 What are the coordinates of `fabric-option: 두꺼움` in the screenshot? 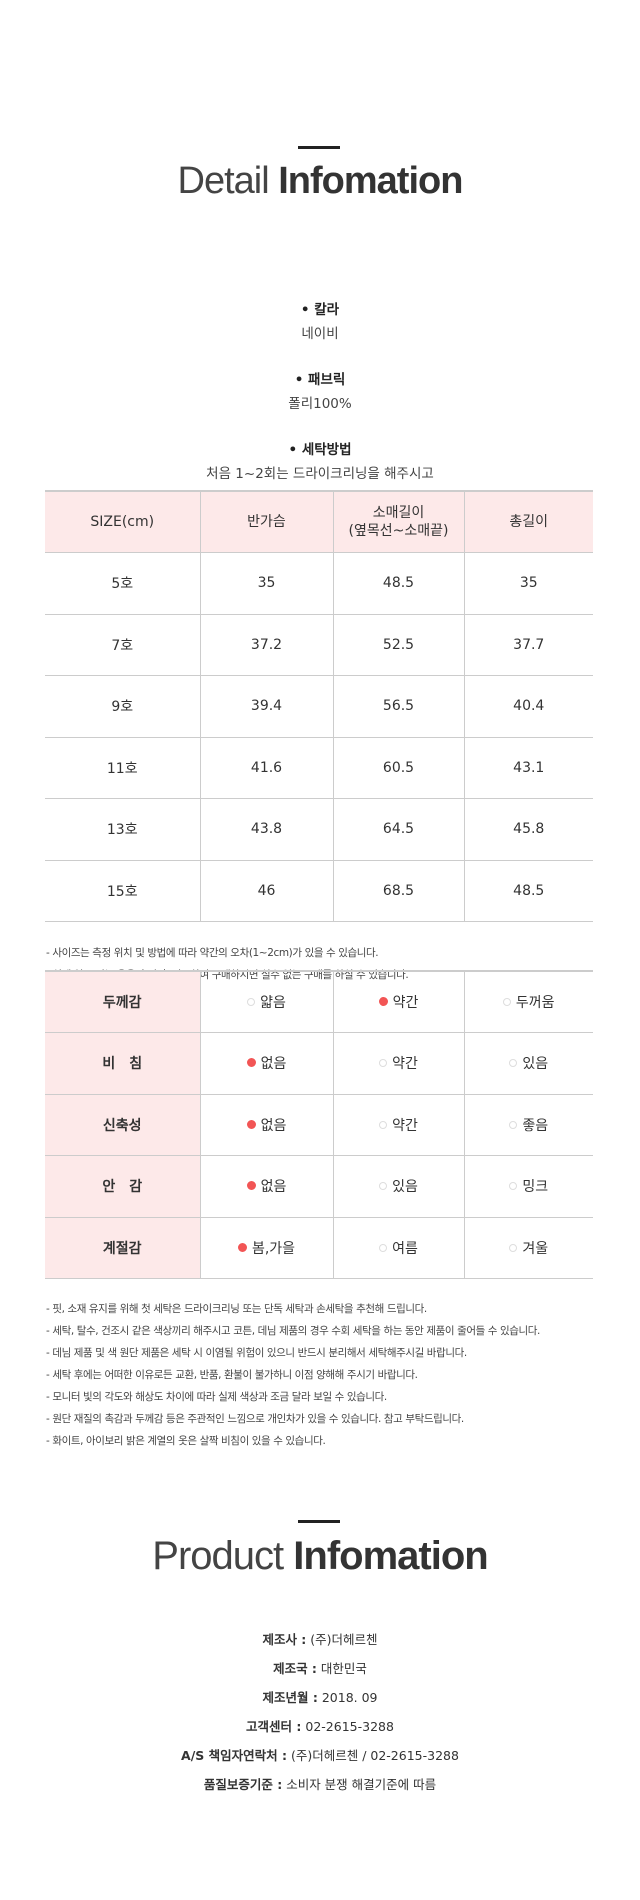 It's located at (528, 1001).